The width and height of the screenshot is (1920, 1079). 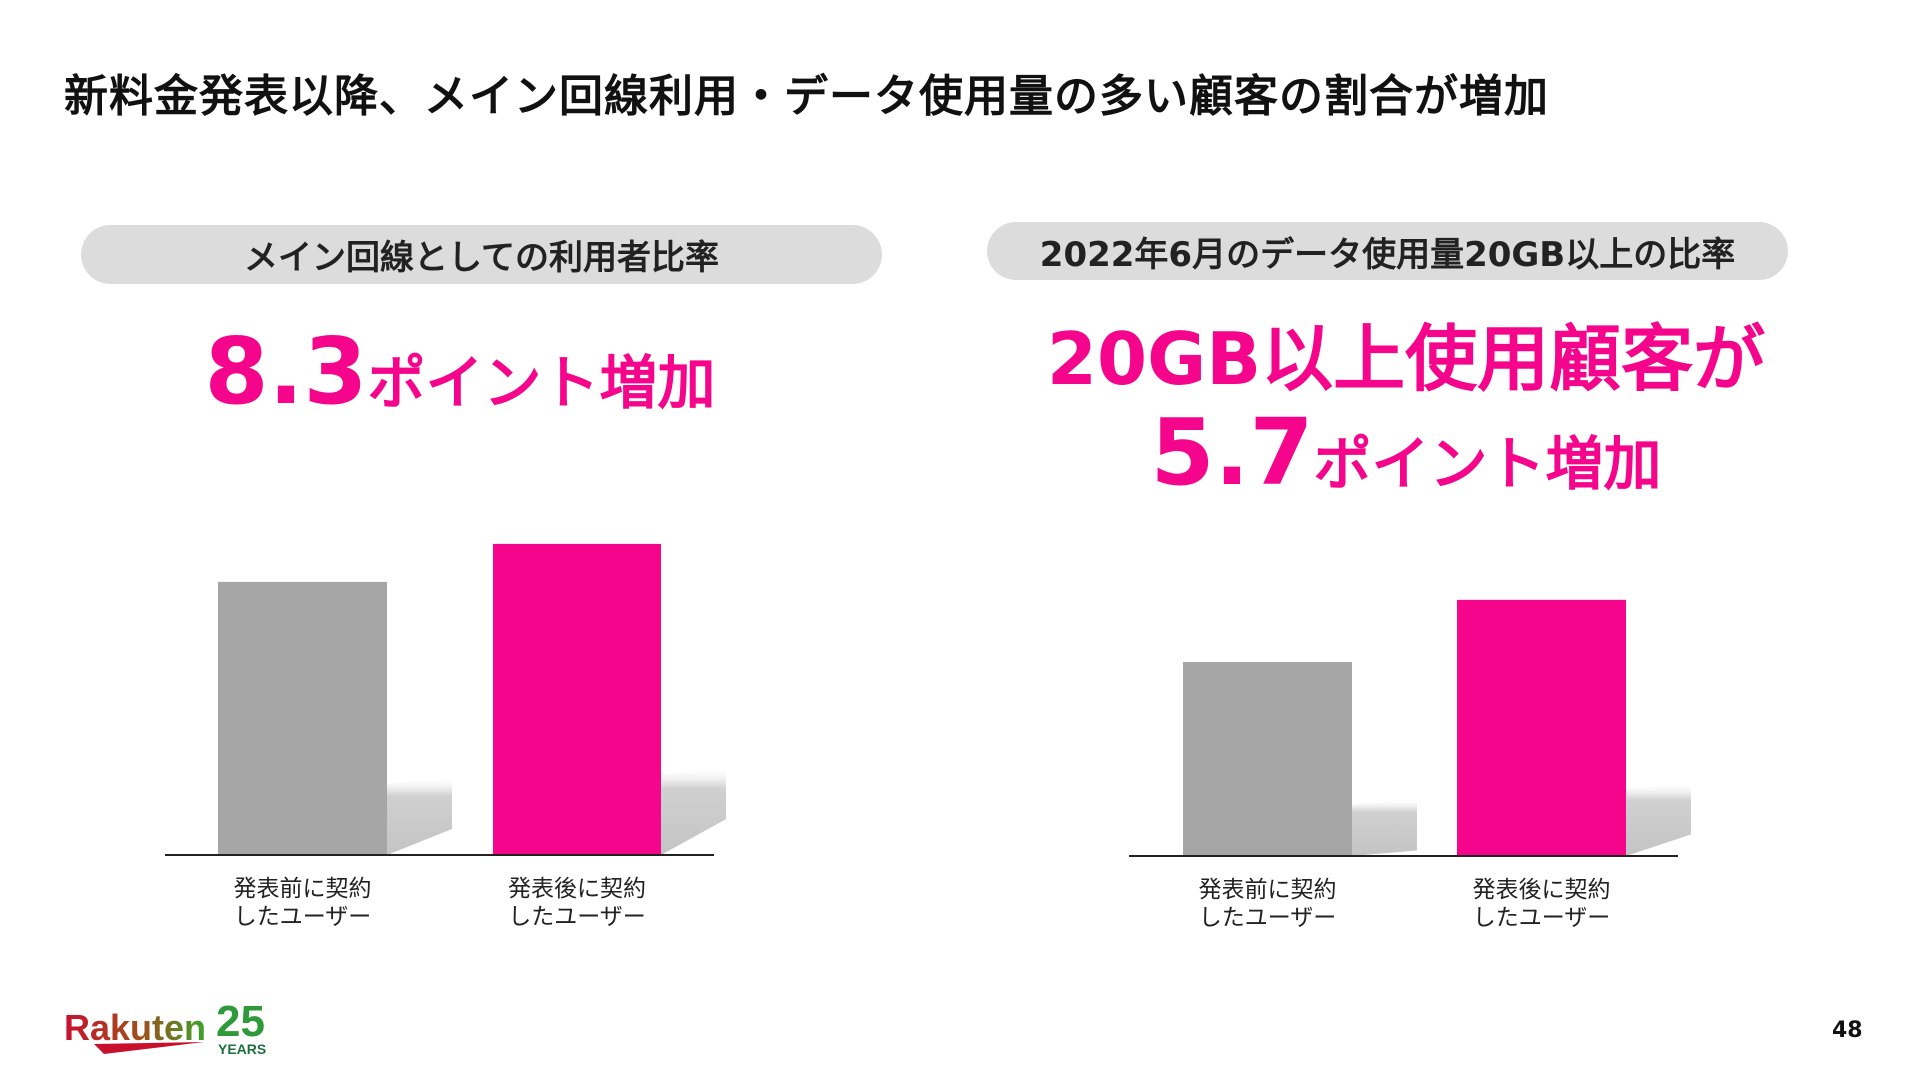 I want to click on rakuten-25-years-logo: Rakuten 25 YEARS, so click(x=174, y=1029).